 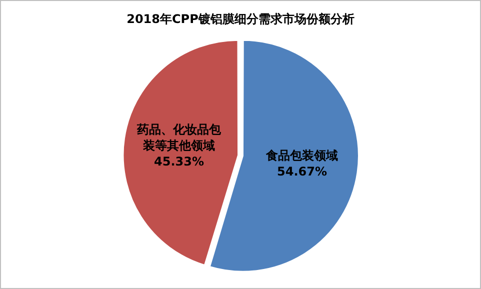 What do you see at coordinates (241, 19) in the screenshot?
I see `chart-title: 2018年CPP镀铝膜细分需求市场份额分析` at bounding box center [241, 19].